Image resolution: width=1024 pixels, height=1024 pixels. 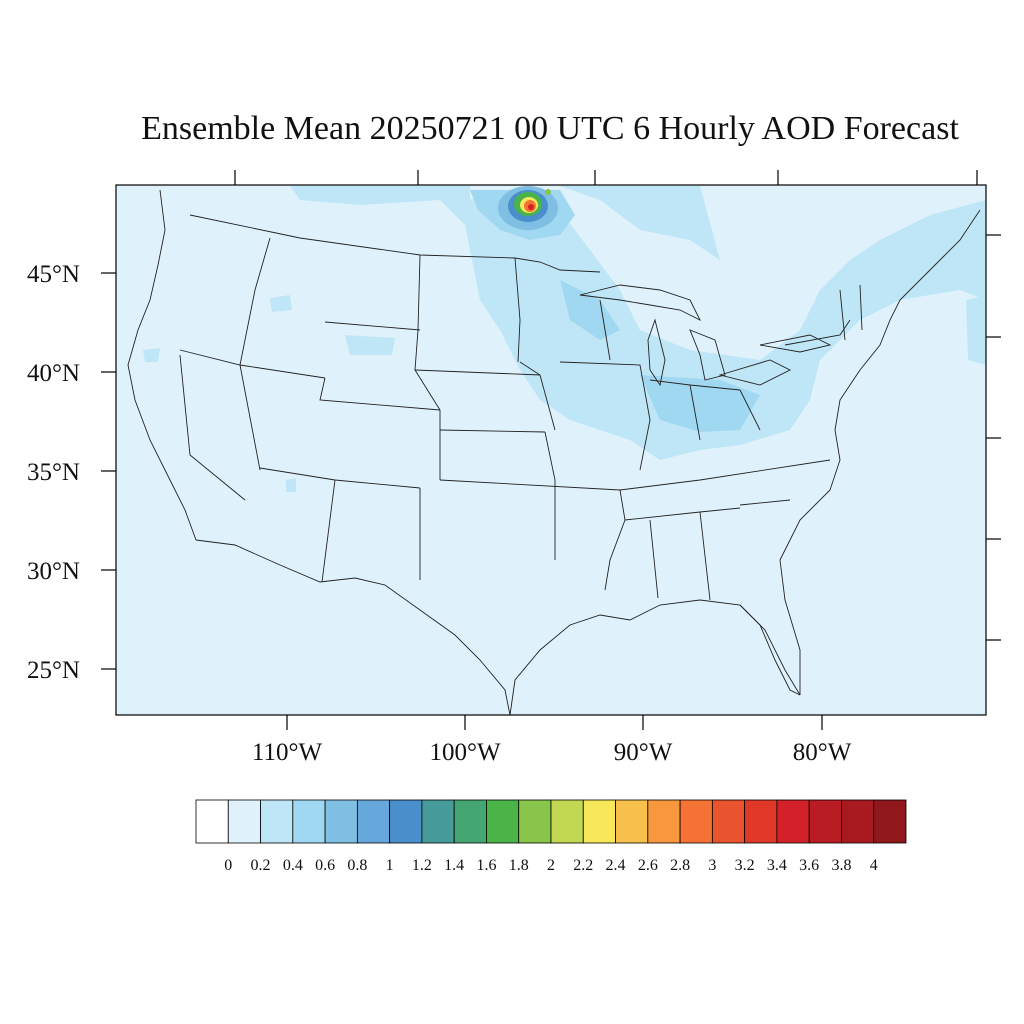 What do you see at coordinates (228, 865) in the screenshot?
I see `colorbar-label: 0` at bounding box center [228, 865].